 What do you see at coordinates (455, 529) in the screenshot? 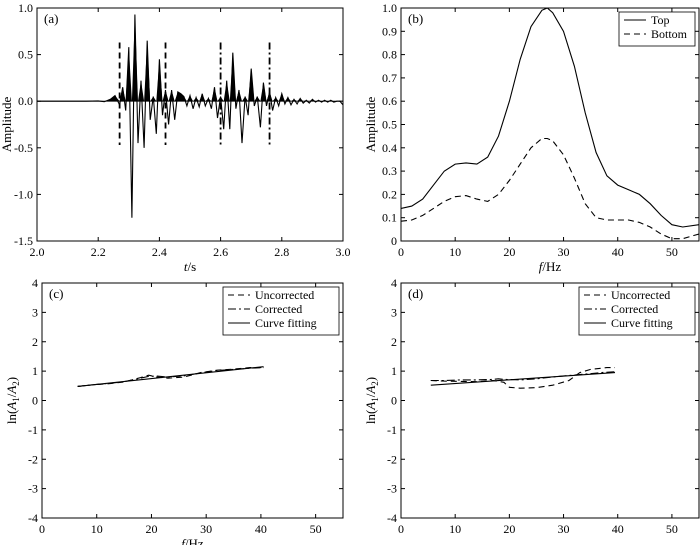
I see `panel-d-xtick-label: 10` at bounding box center [455, 529].